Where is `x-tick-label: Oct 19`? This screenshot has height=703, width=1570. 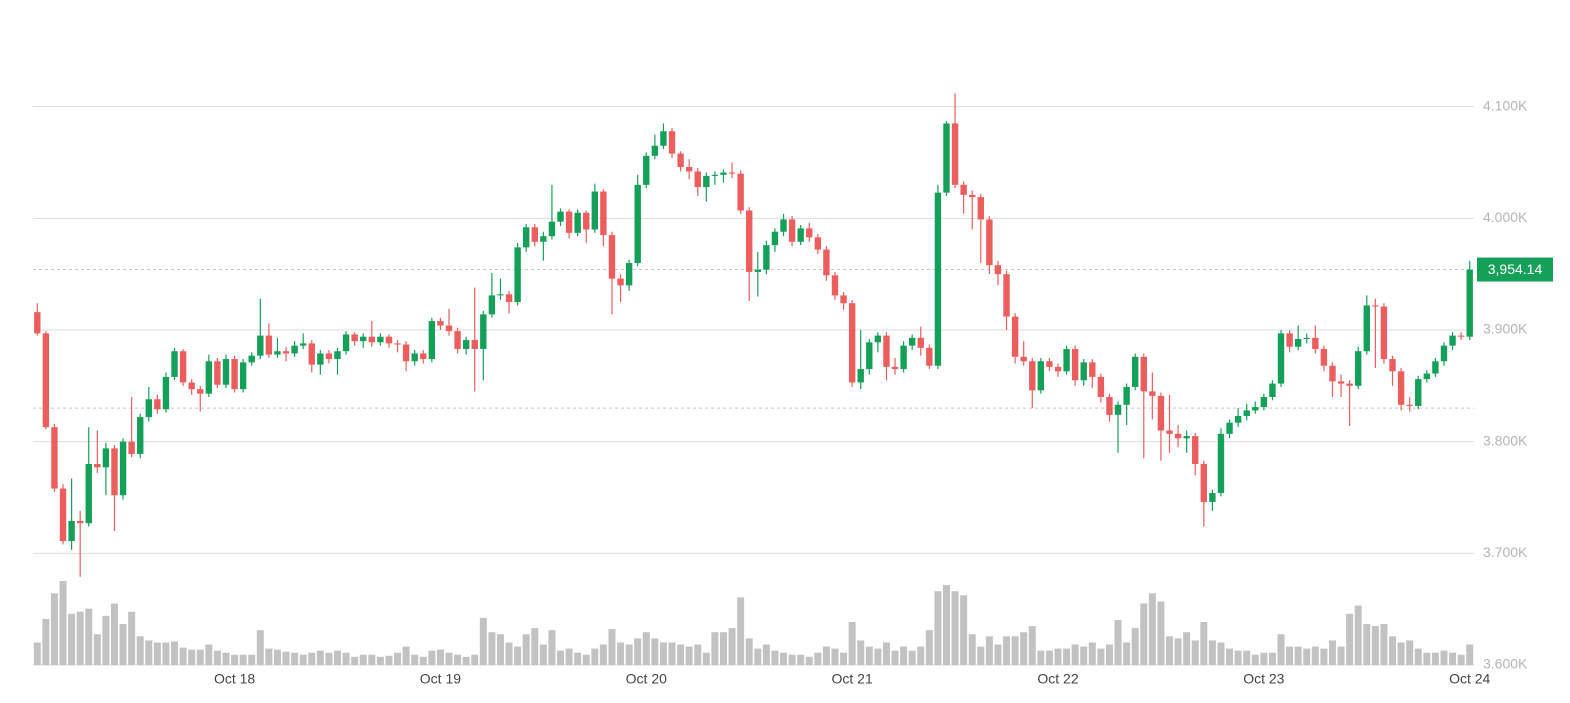 x-tick-label: Oct 19 is located at coordinates (440, 679).